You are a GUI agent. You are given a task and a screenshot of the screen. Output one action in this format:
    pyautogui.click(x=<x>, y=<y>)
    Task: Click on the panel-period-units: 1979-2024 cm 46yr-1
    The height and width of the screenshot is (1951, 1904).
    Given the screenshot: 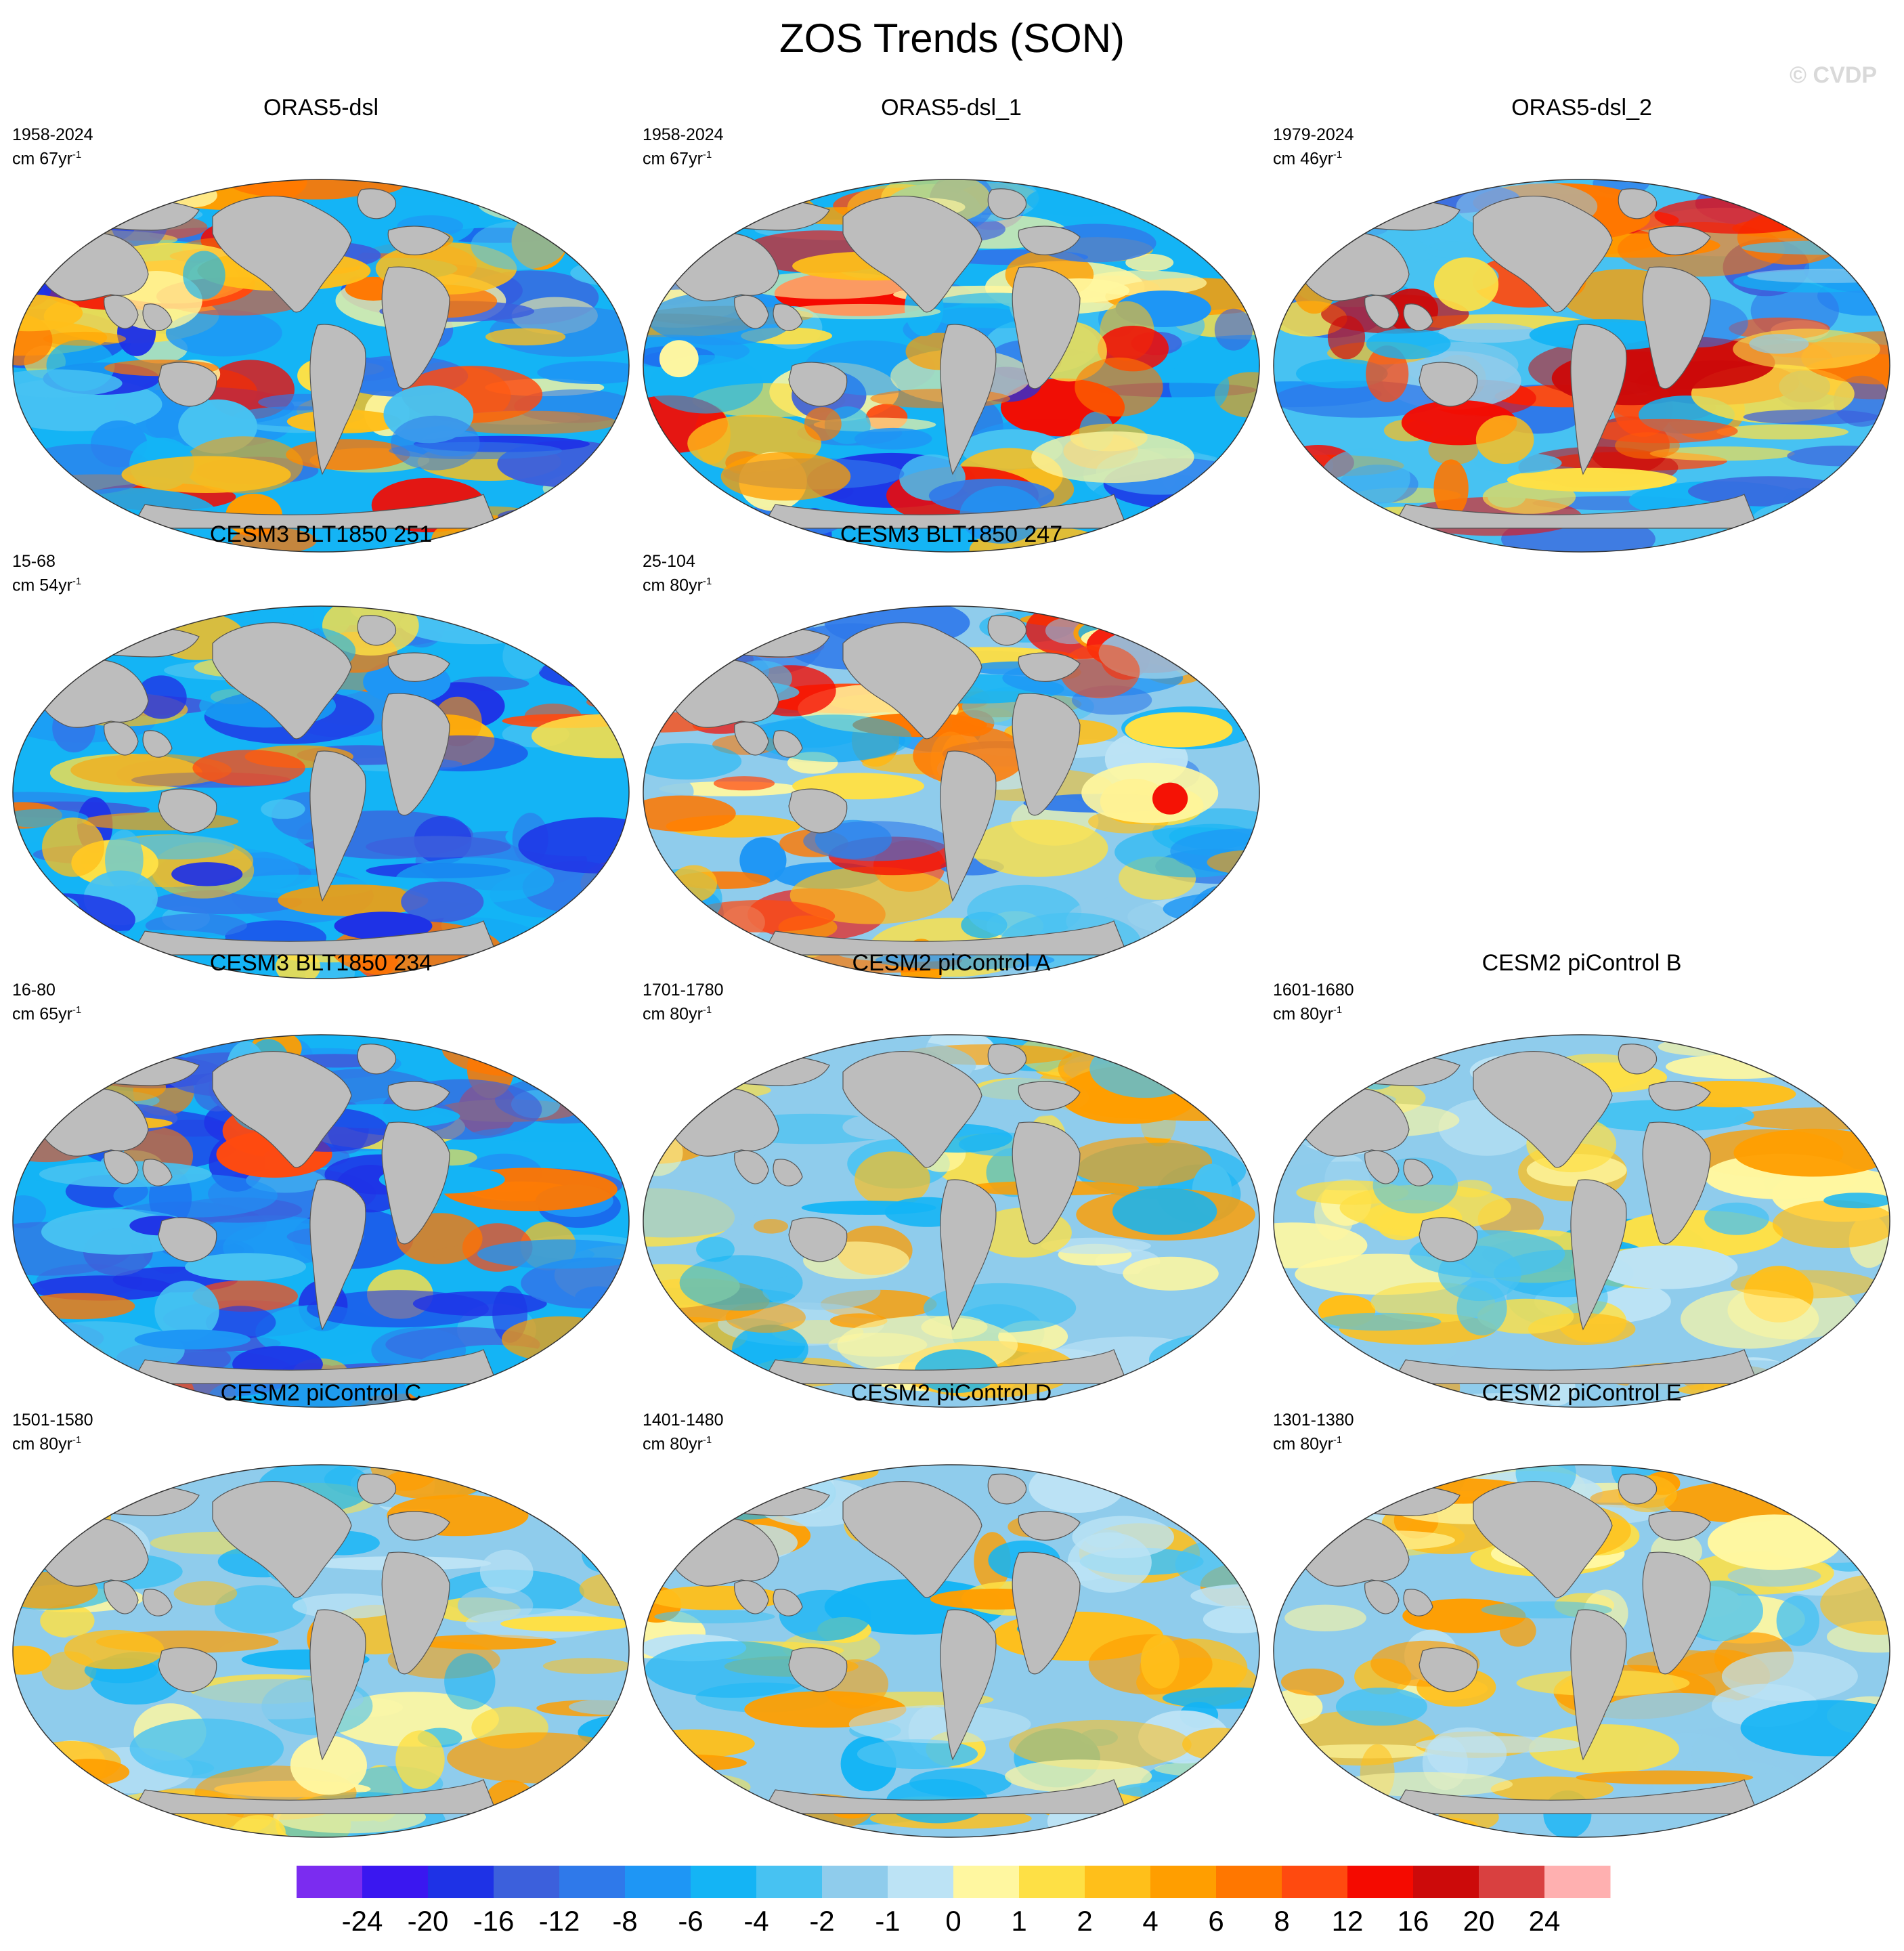 What is the action you would take?
    pyautogui.click(x=1314, y=147)
    